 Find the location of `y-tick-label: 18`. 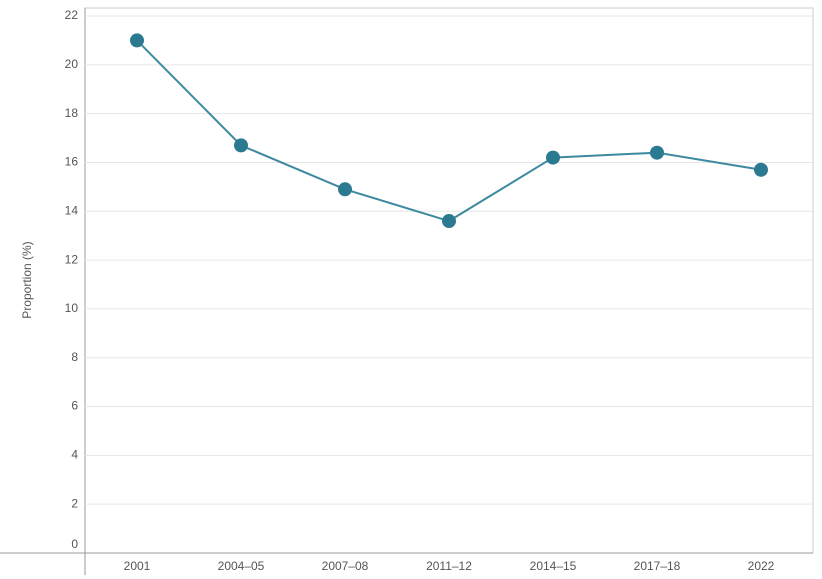

y-tick-label: 18 is located at coordinates (72, 113).